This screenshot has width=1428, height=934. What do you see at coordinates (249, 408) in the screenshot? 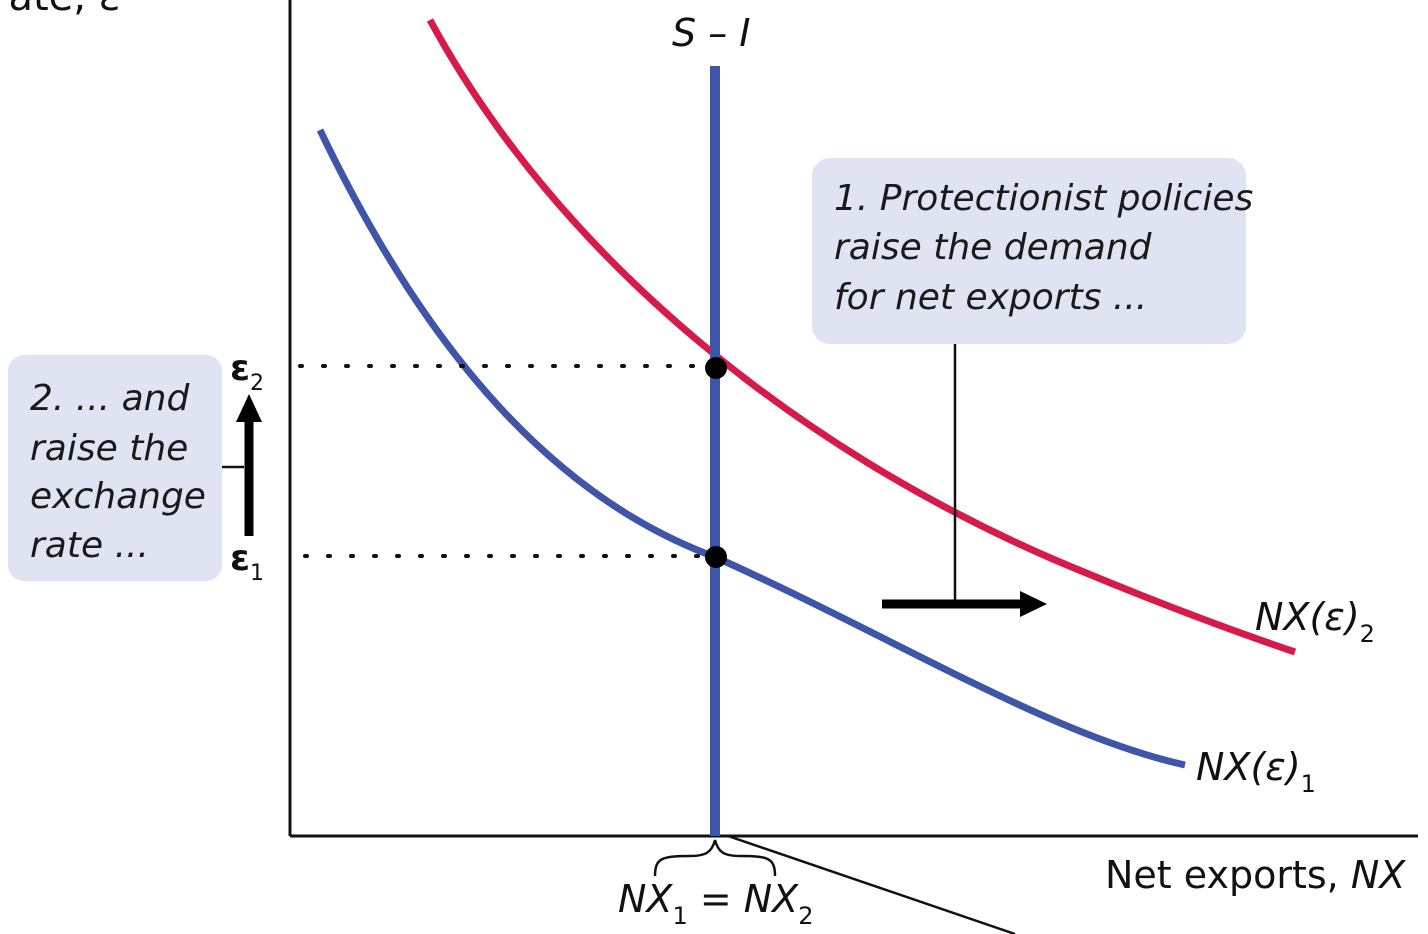
I see `rate-rise-arrow-head` at bounding box center [249, 408].